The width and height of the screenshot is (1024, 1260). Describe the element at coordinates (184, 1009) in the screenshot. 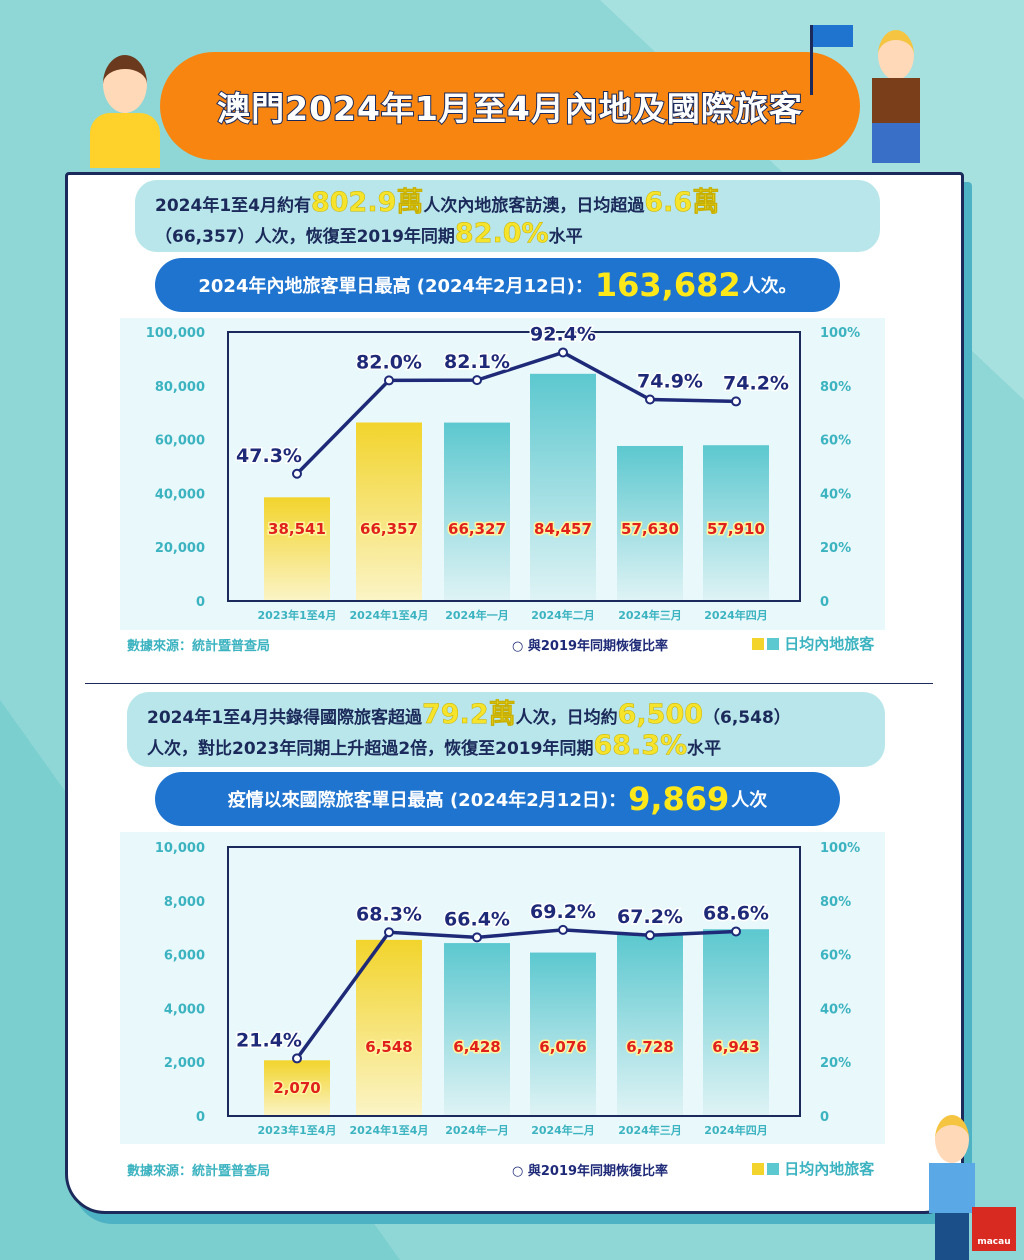

I see `y-tick-label: 4,000` at that location.